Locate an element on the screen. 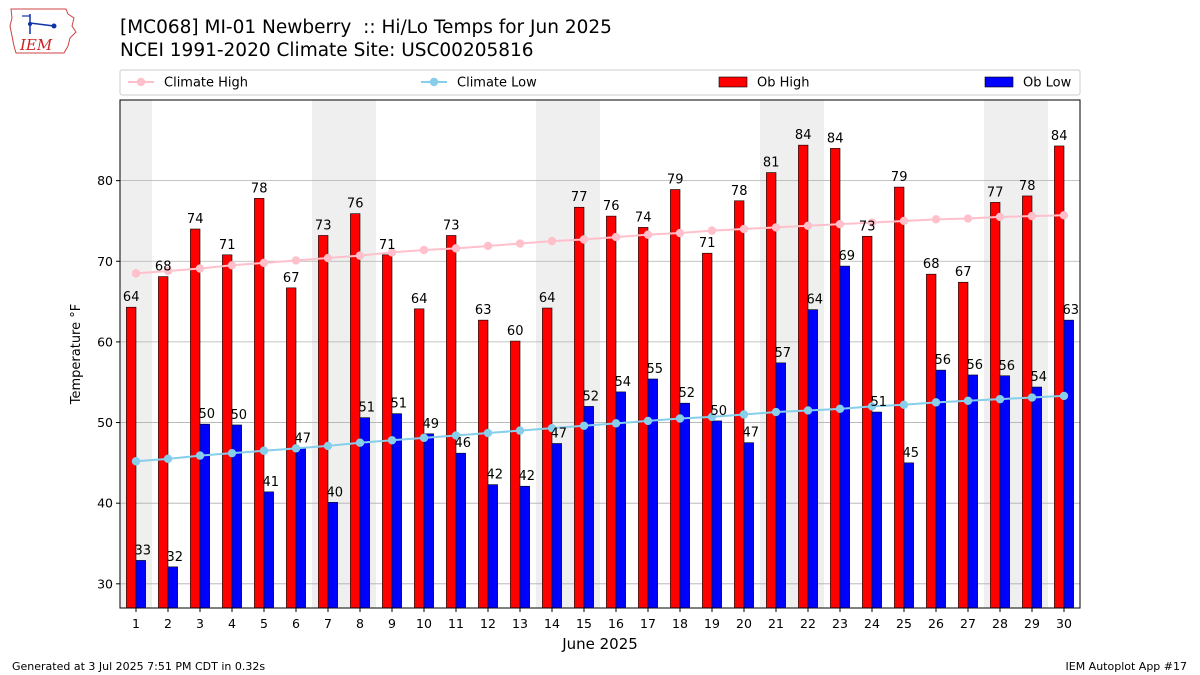 This screenshot has width=1200, height=675. app-credit: IEM Autoplot App #17 is located at coordinates (1126, 666).